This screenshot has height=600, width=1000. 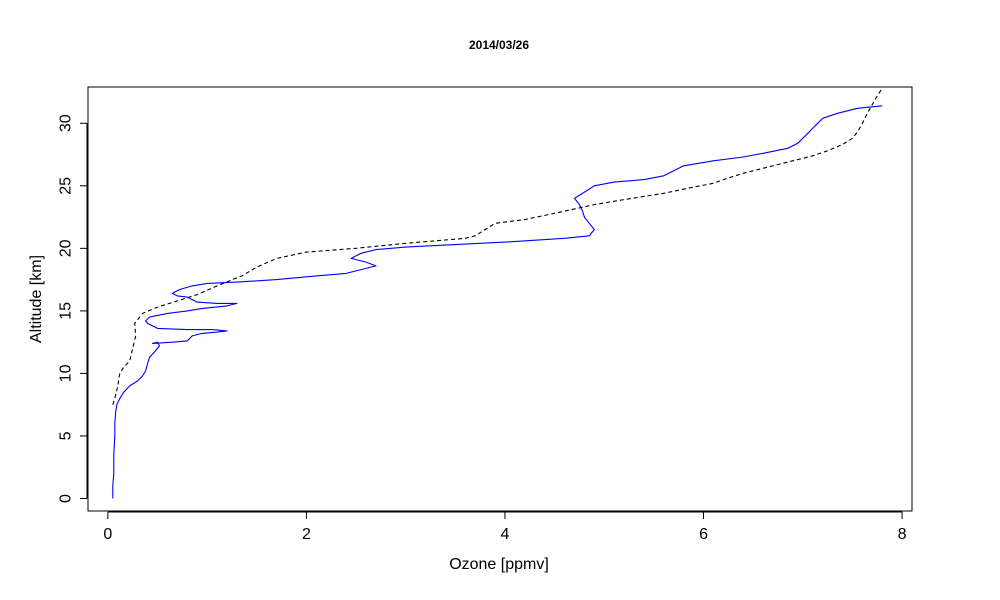 I want to click on y-tick-label: 15, so click(x=66, y=311).